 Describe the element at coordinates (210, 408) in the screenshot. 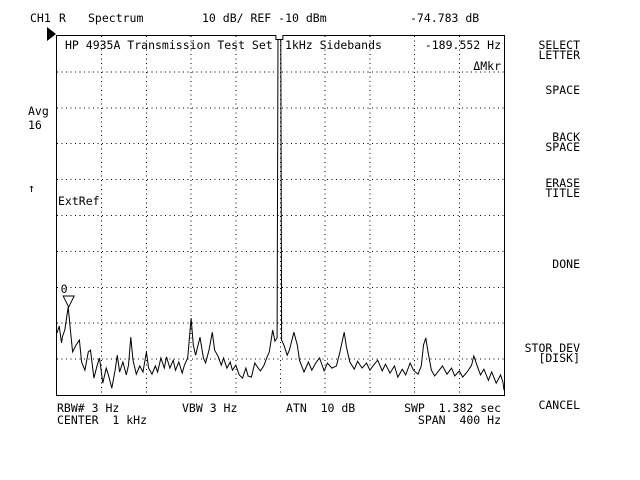

I see `vbw-readout: VBW 3 Hz` at that location.